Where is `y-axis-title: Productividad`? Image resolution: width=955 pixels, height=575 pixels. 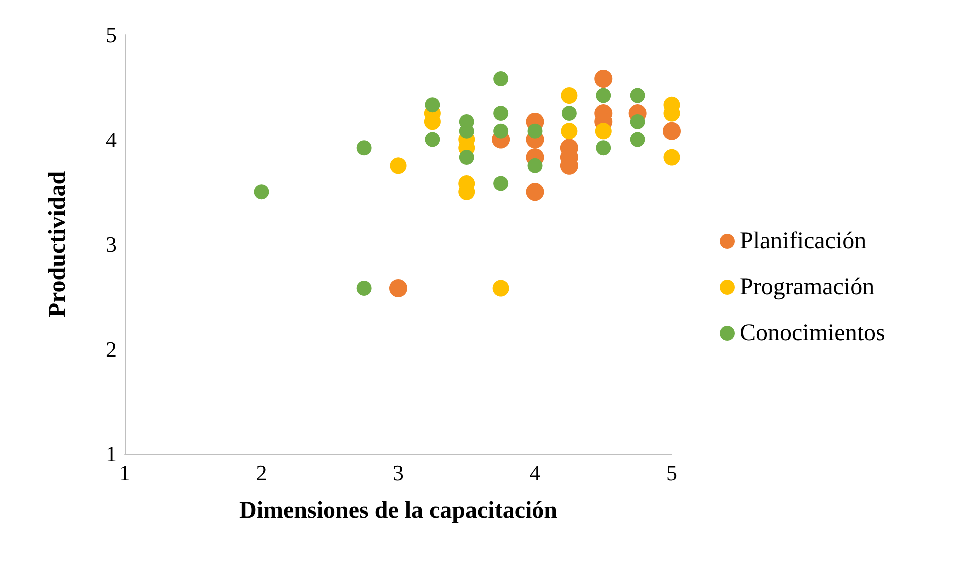
y-axis-title: Productividad is located at coordinates (58, 244).